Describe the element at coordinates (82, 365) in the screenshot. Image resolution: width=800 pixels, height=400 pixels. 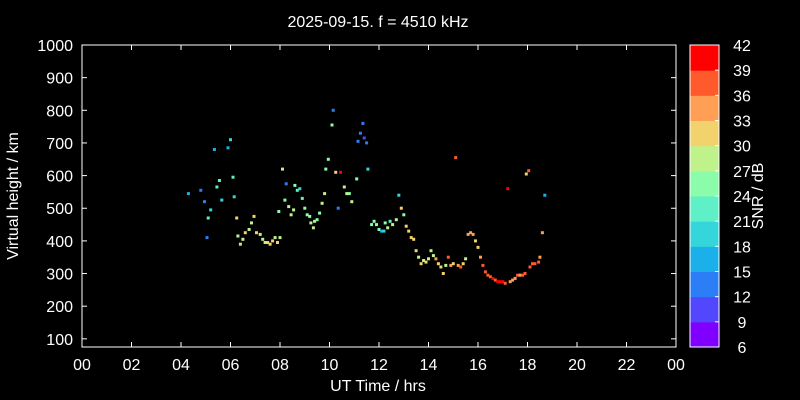
I see `x-tick-label: 00` at that location.